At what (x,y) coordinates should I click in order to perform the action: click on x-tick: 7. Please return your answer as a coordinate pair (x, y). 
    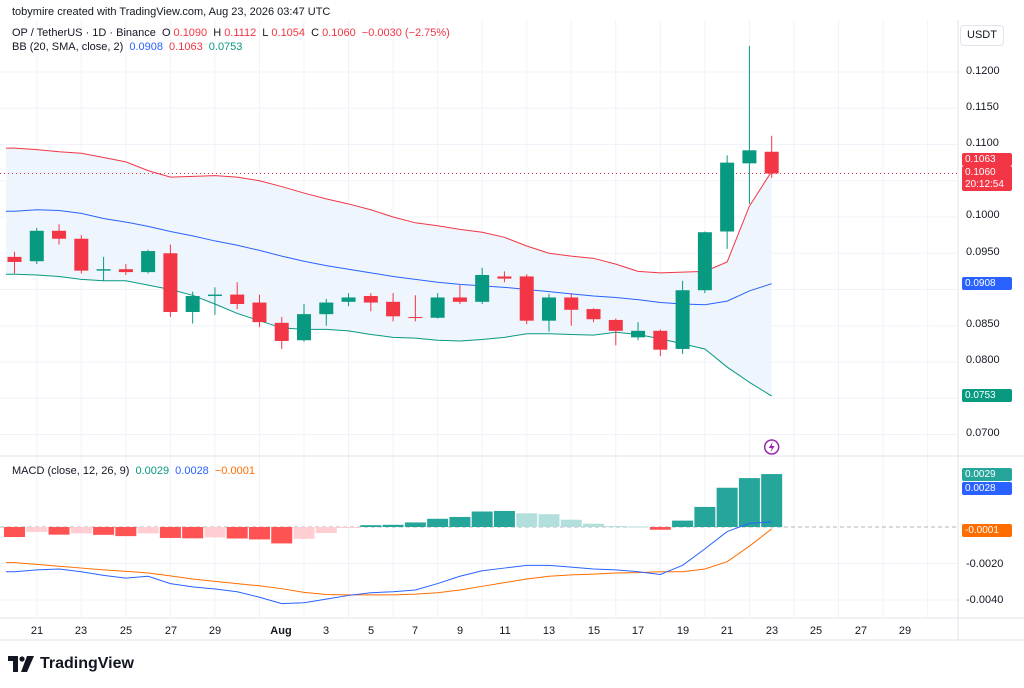
    Looking at the image, I should click on (415, 631).